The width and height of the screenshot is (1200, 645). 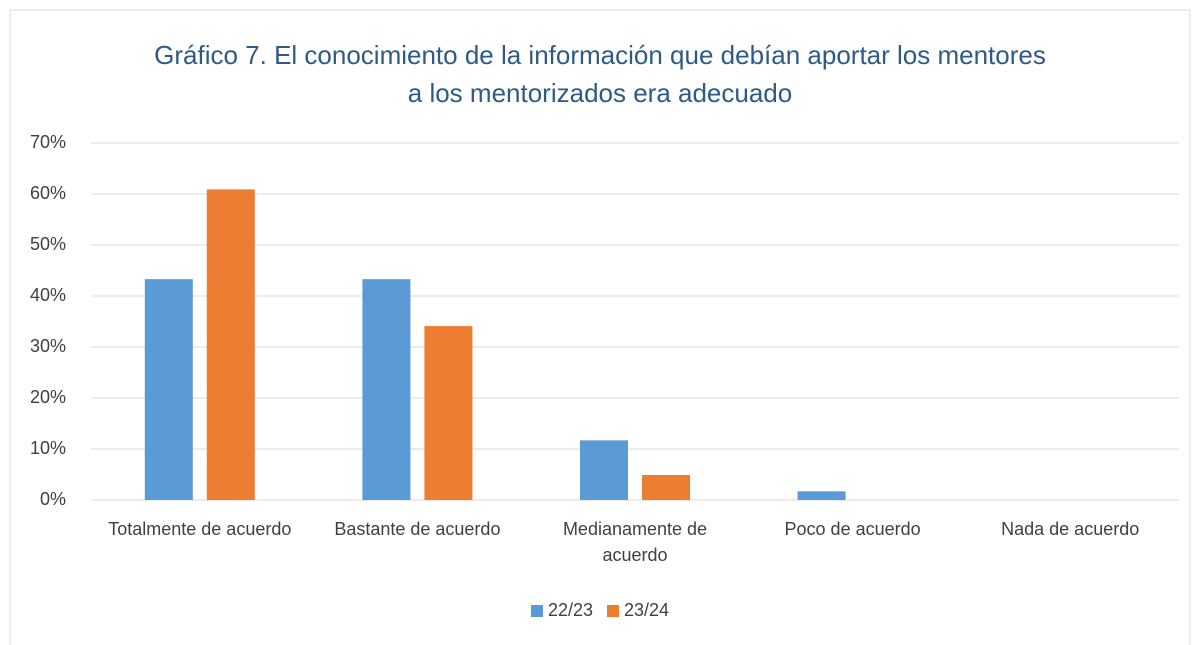 What do you see at coordinates (53, 499) in the screenshot?
I see `y-tick-label: 0%` at bounding box center [53, 499].